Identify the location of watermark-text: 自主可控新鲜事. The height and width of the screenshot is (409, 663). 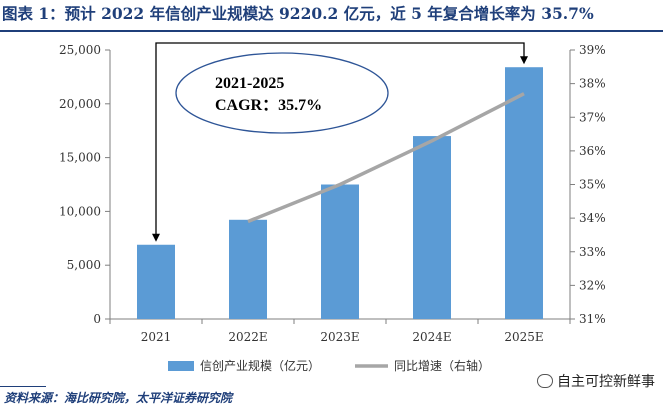
(606, 382).